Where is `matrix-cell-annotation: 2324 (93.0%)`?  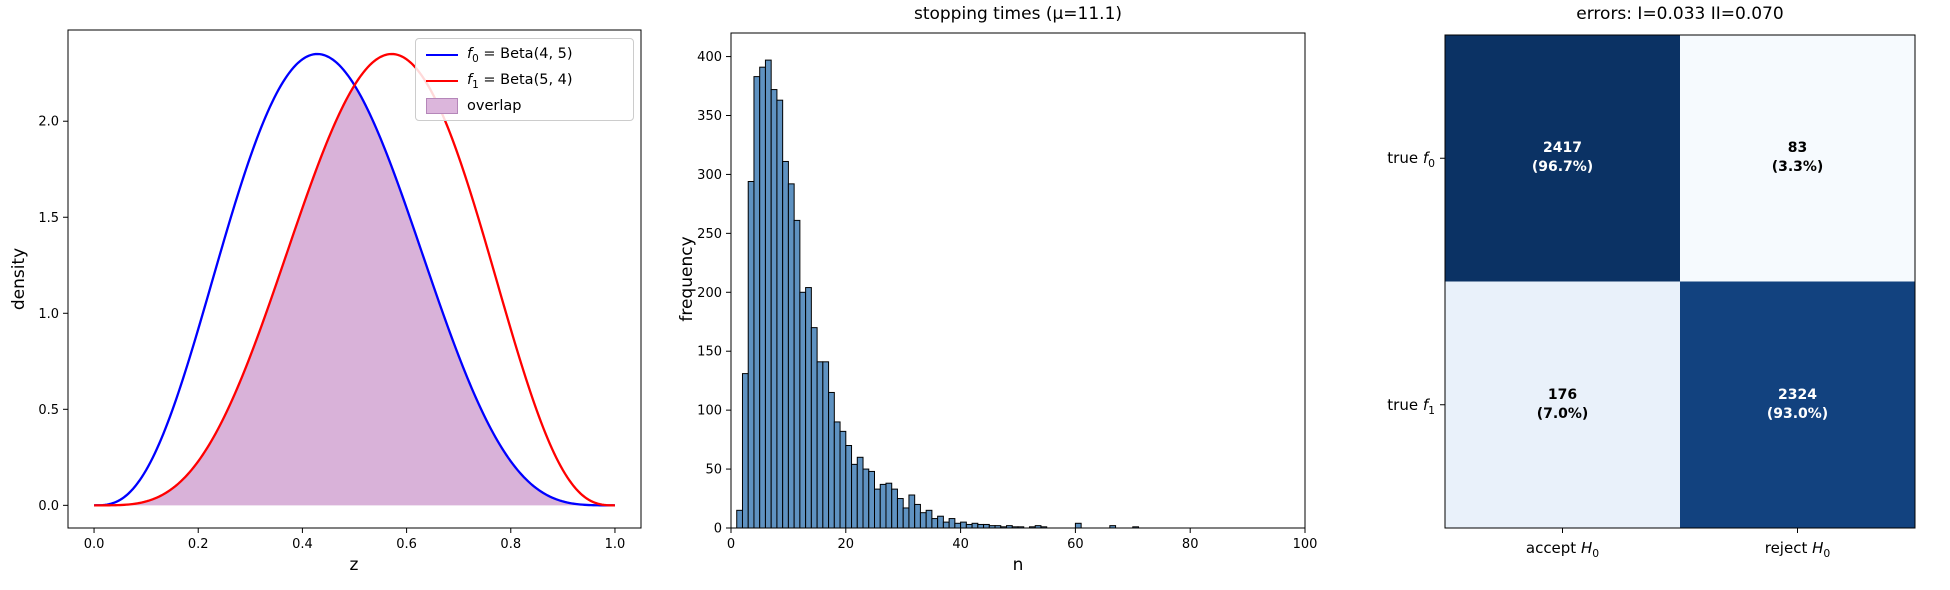 matrix-cell-annotation: 2324 (93.0%) is located at coordinates (1798, 405).